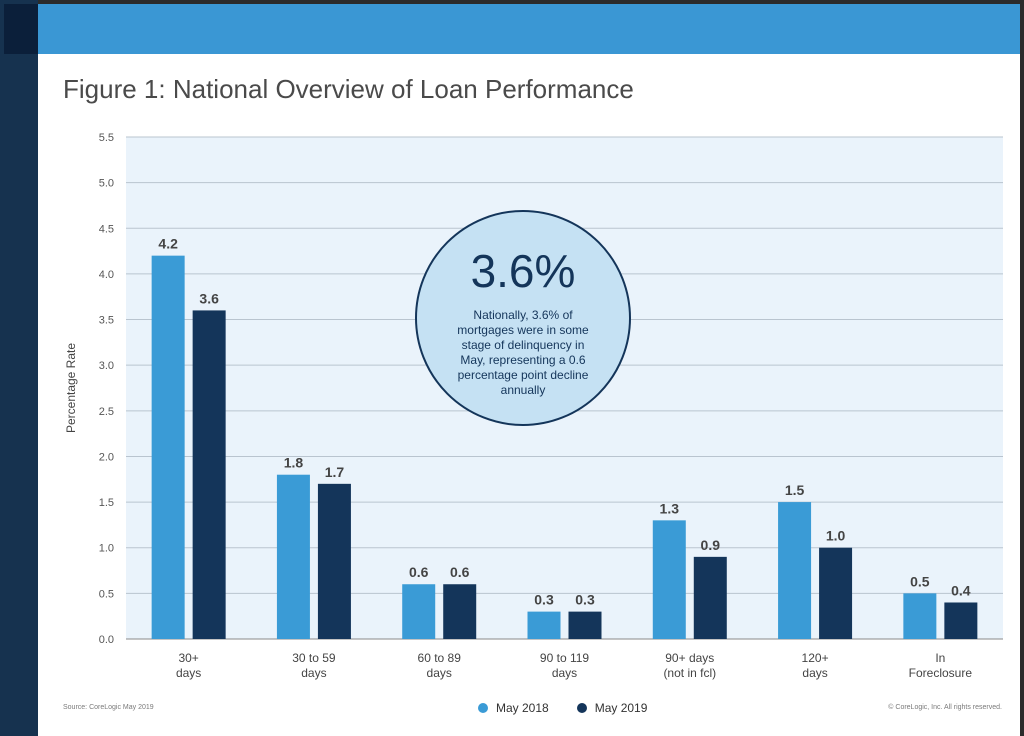  Describe the element at coordinates (522, 708) in the screenshot. I see `legend-label-may-2018: May 2018` at that location.